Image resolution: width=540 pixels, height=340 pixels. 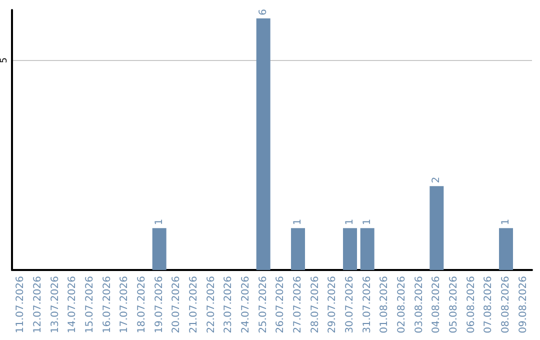 What do you see at coordinates (367, 305) in the screenshot?
I see `x-tick-label: 31.07.2026` at bounding box center [367, 305].